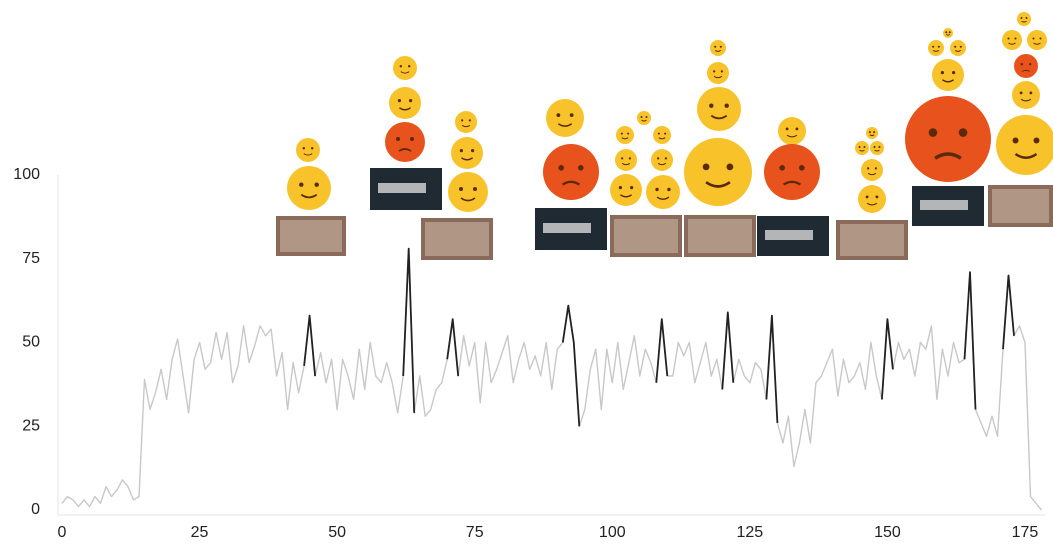 This screenshot has width=1053, height=545. I want to click on y-tick-label: 0, so click(35, 509).